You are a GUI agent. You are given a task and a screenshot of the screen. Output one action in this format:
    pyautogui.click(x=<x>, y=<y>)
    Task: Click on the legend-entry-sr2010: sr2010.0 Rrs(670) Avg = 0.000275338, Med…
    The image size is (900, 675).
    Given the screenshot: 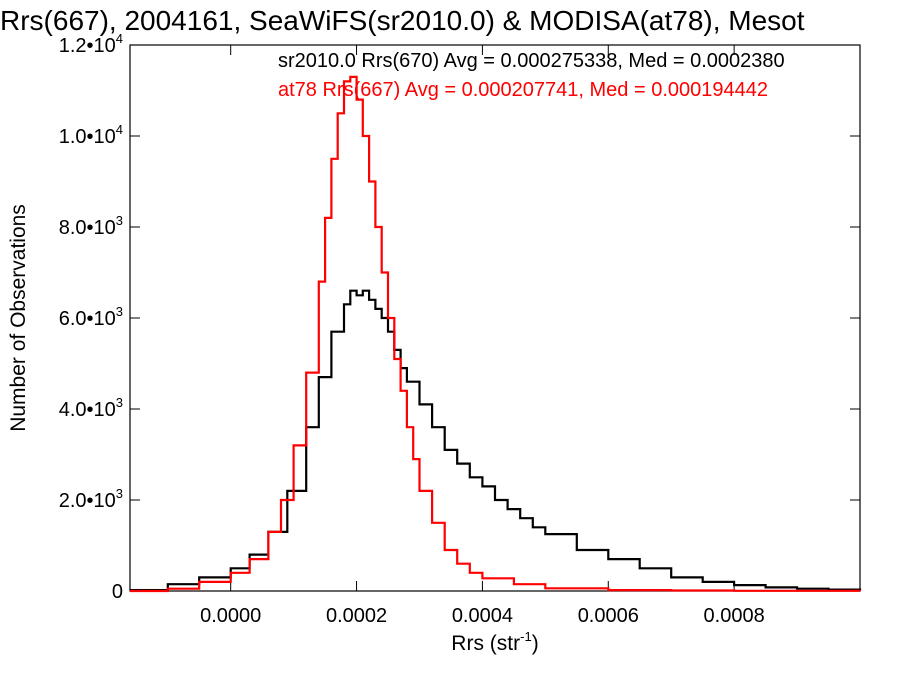 What is the action you would take?
    pyautogui.click(x=531, y=61)
    